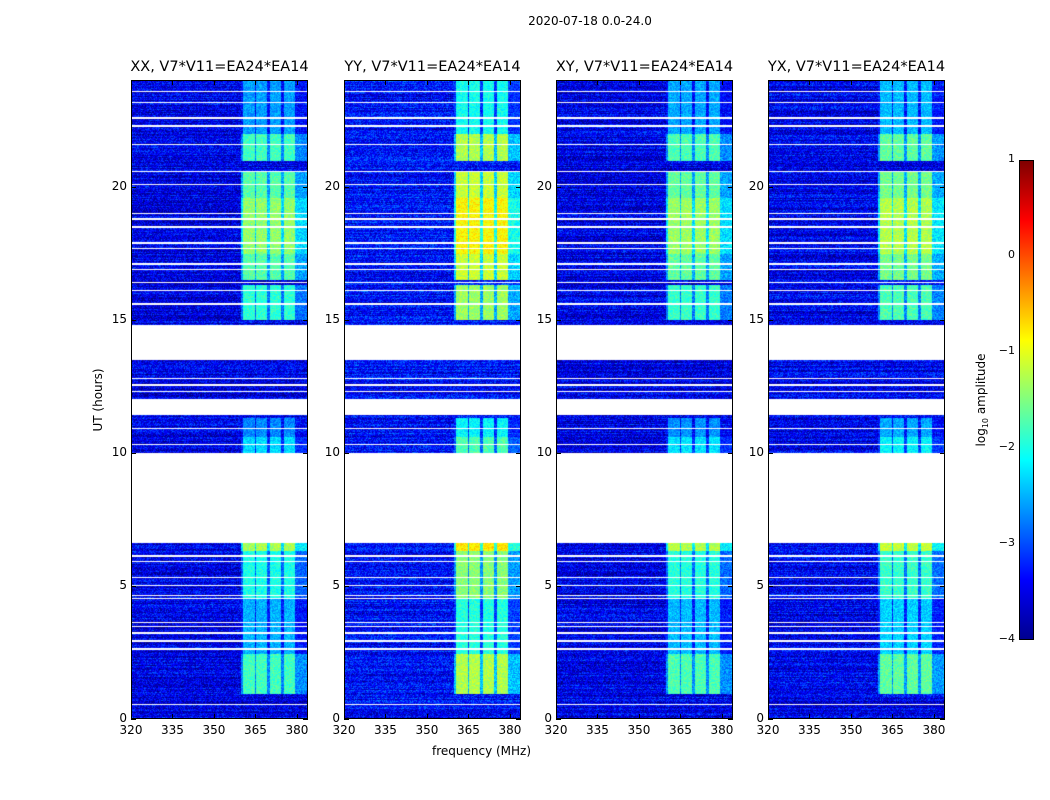 Image resolution: width=1050 pixels, height=800 pixels. I want to click on colorbar-tick-label: −2, so click(1006, 446).